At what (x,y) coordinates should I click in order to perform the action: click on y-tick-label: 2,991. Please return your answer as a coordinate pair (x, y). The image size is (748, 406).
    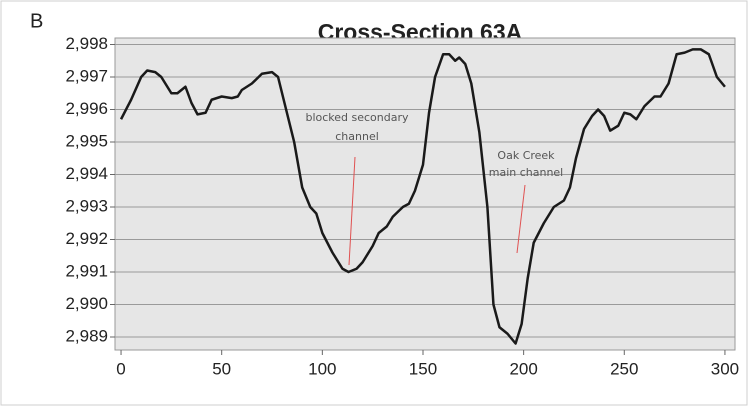
    Looking at the image, I should click on (86, 270).